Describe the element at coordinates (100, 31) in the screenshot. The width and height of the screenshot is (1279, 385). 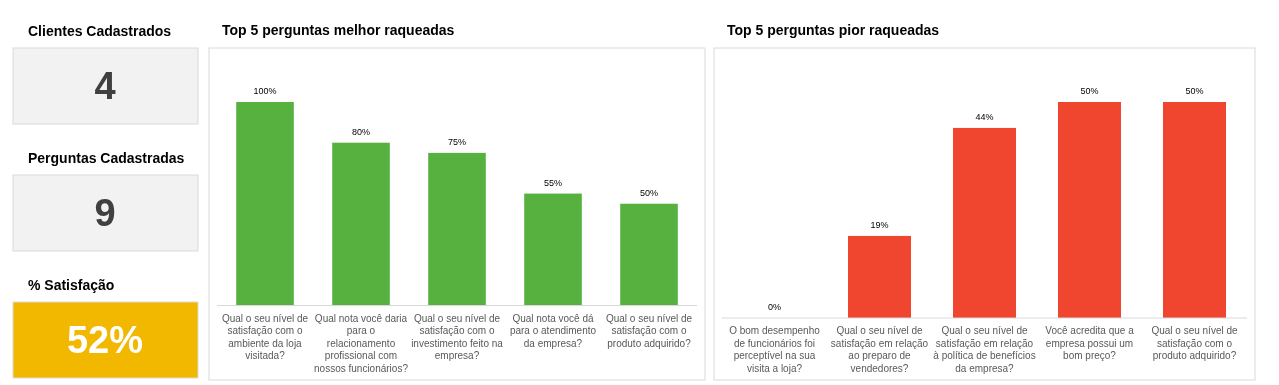
I see `text: Clientes Cadastrados` at that location.